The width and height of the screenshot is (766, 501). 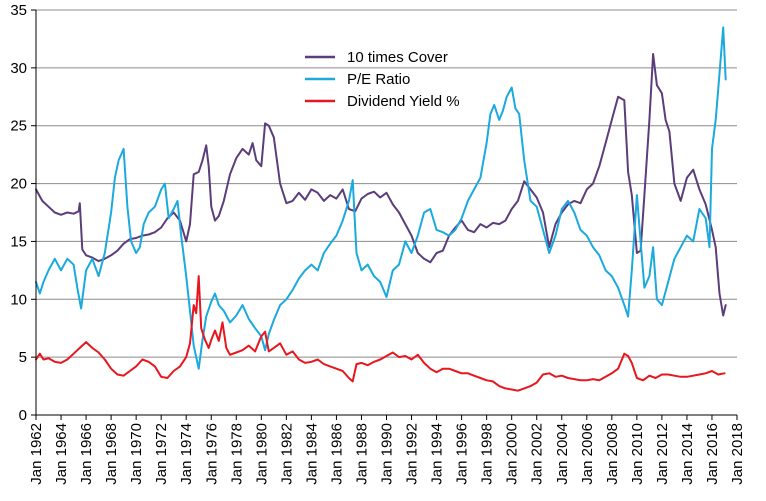 I want to click on x-tick-label: Jan 2004, so click(x=562, y=454).